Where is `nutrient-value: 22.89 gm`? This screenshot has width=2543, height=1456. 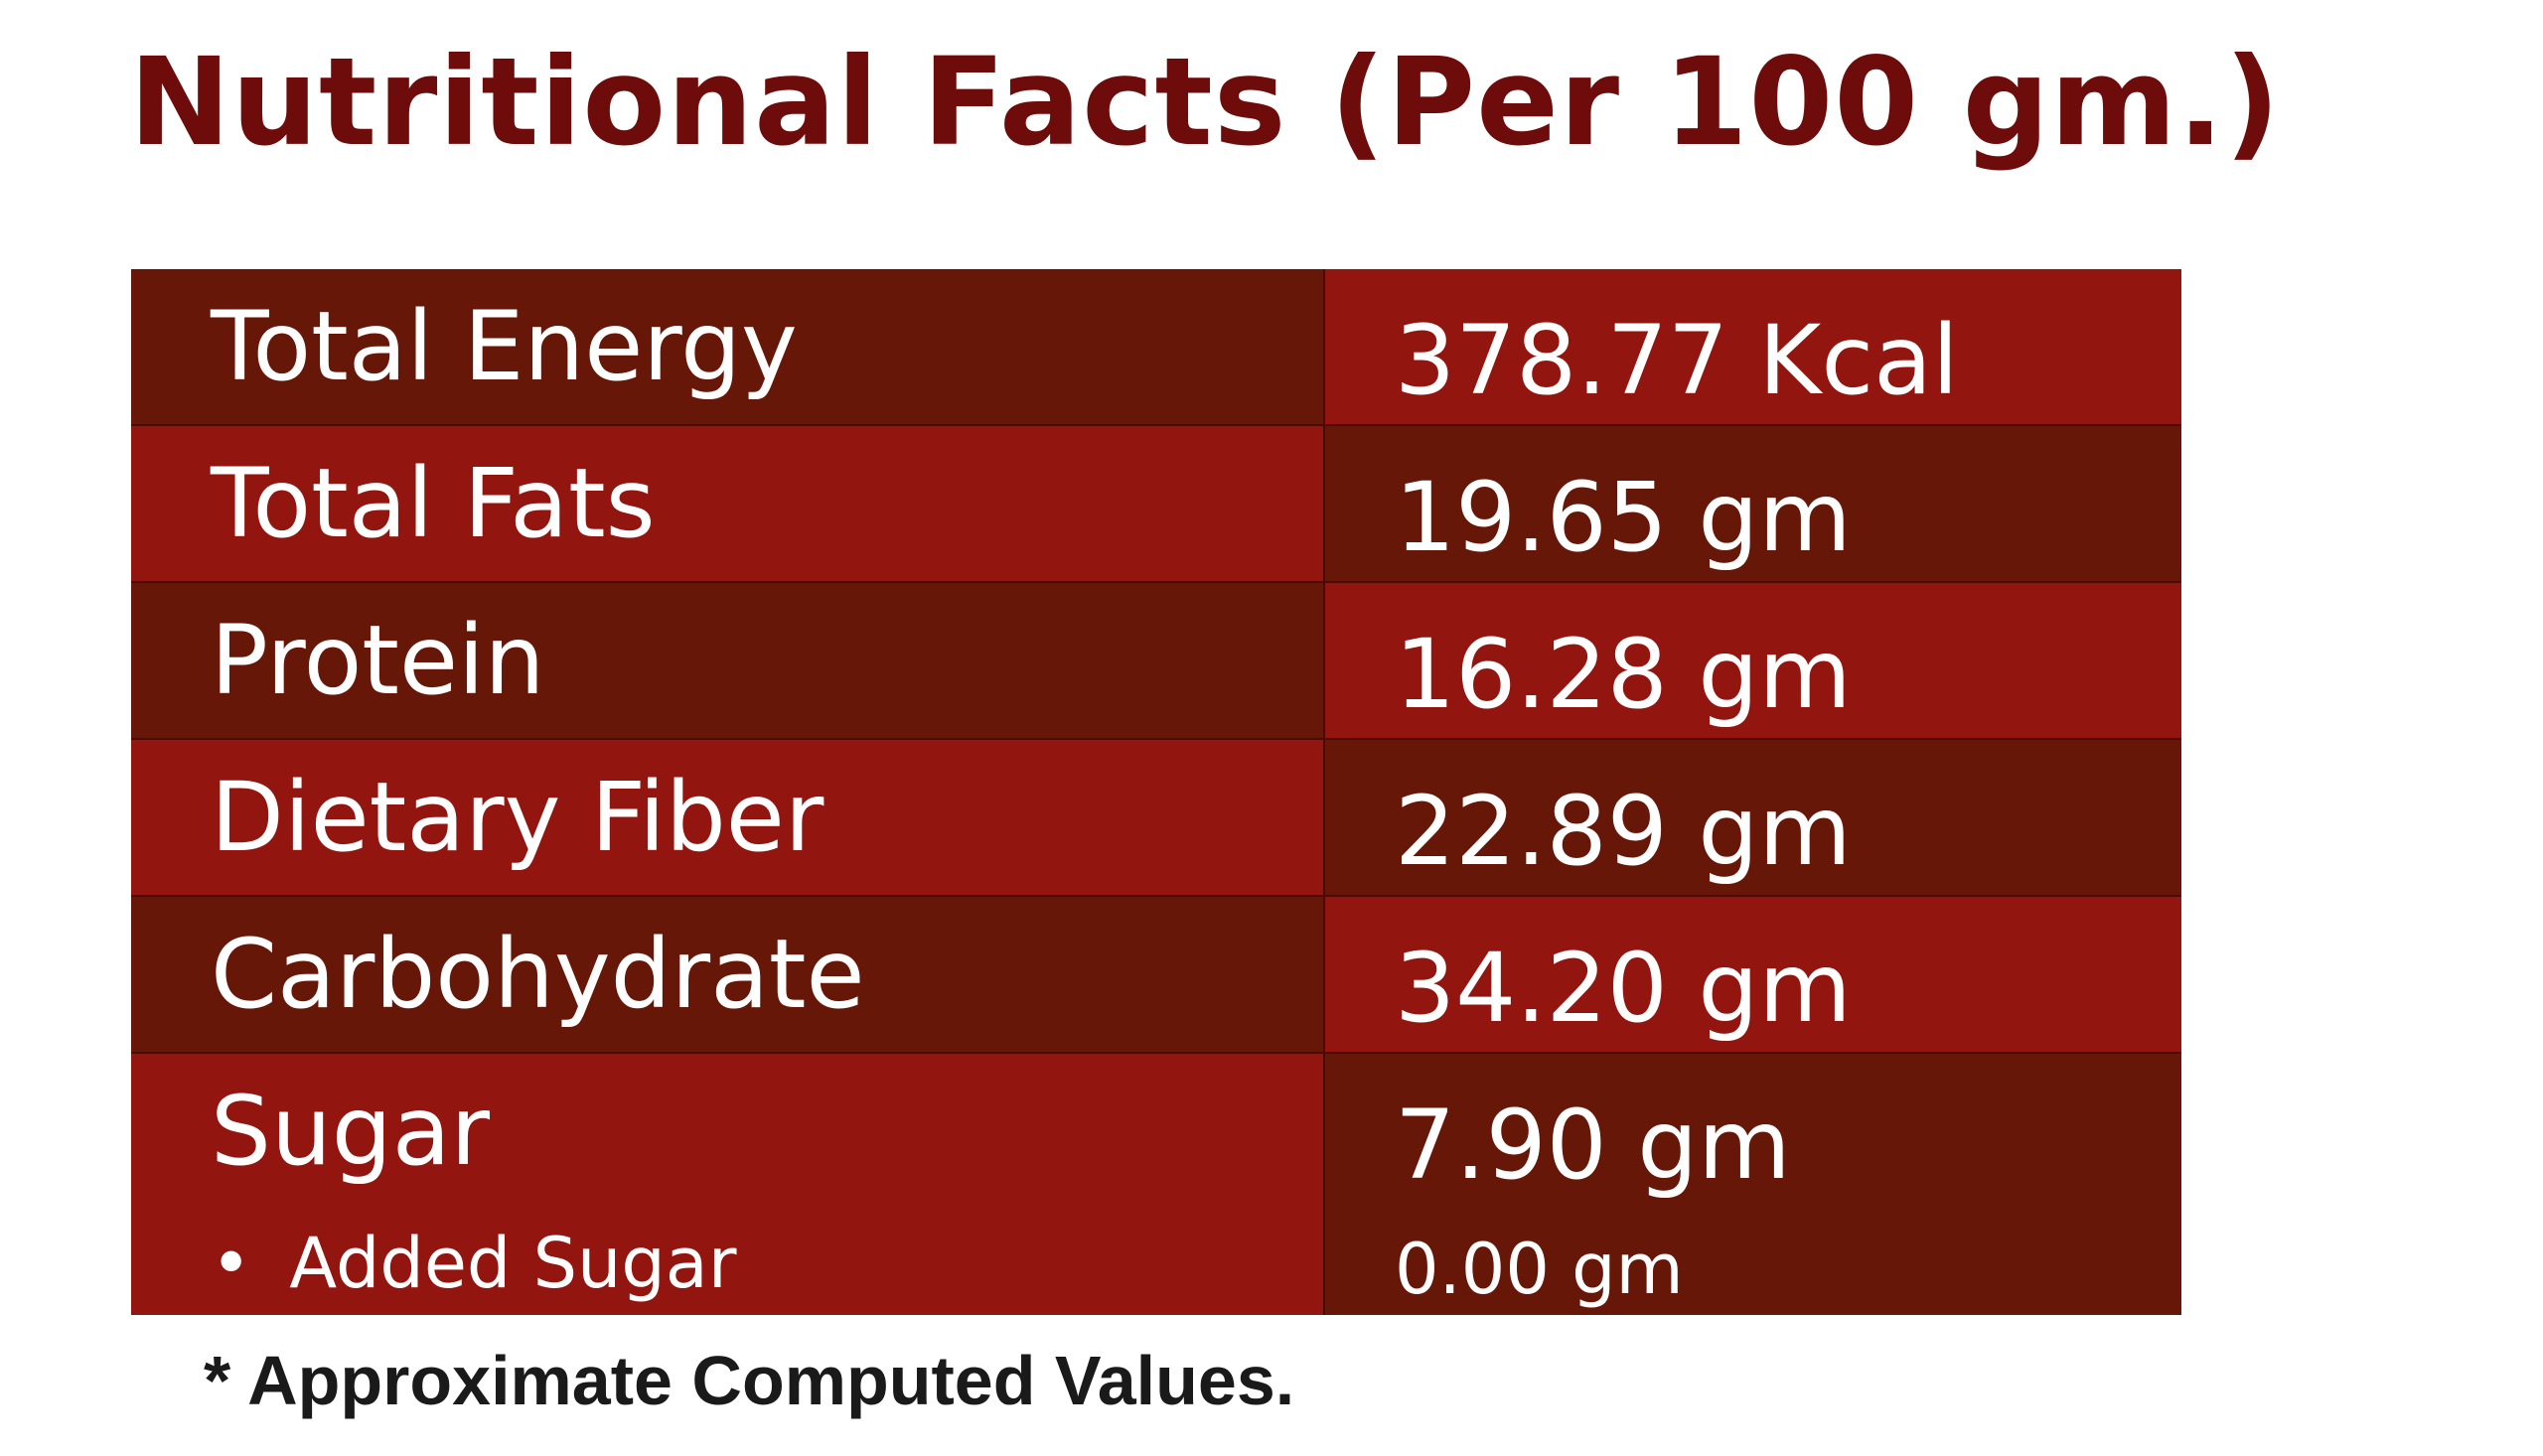
nutrient-value: 22.89 gm is located at coordinates (1753, 818).